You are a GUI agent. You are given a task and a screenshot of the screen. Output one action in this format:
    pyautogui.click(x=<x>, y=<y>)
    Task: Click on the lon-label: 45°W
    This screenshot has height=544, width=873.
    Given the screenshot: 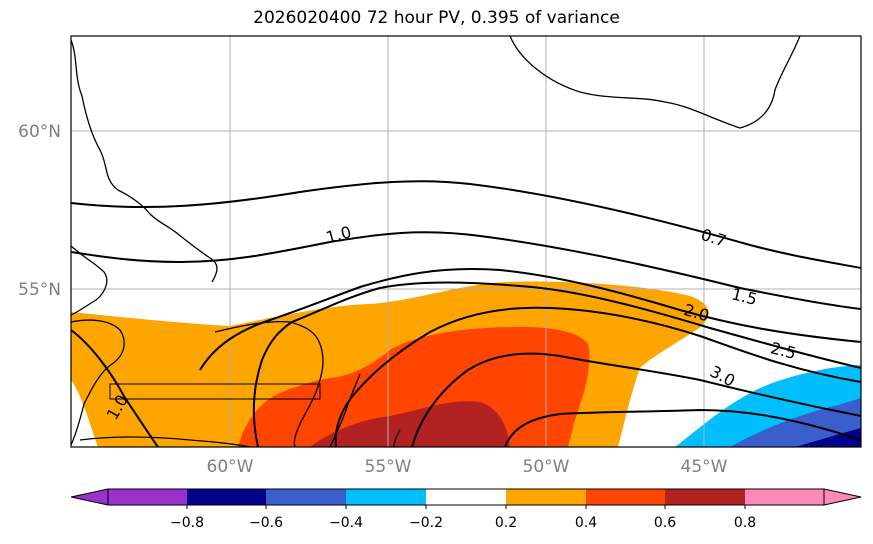 What is the action you would take?
    pyautogui.click(x=704, y=467)
    